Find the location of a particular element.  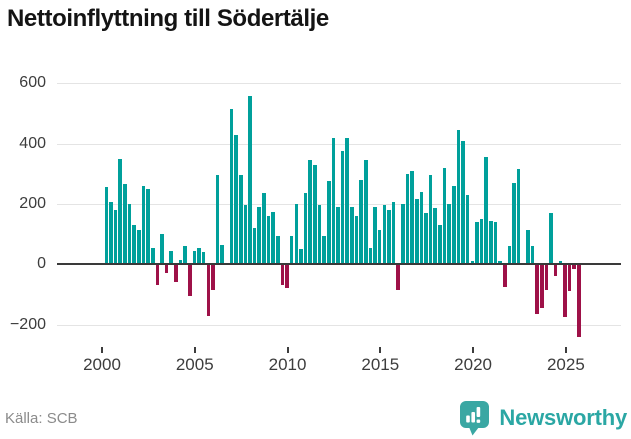

page-title: Nettoinflyttning till Södertälje is located at coordinates (168, 18).